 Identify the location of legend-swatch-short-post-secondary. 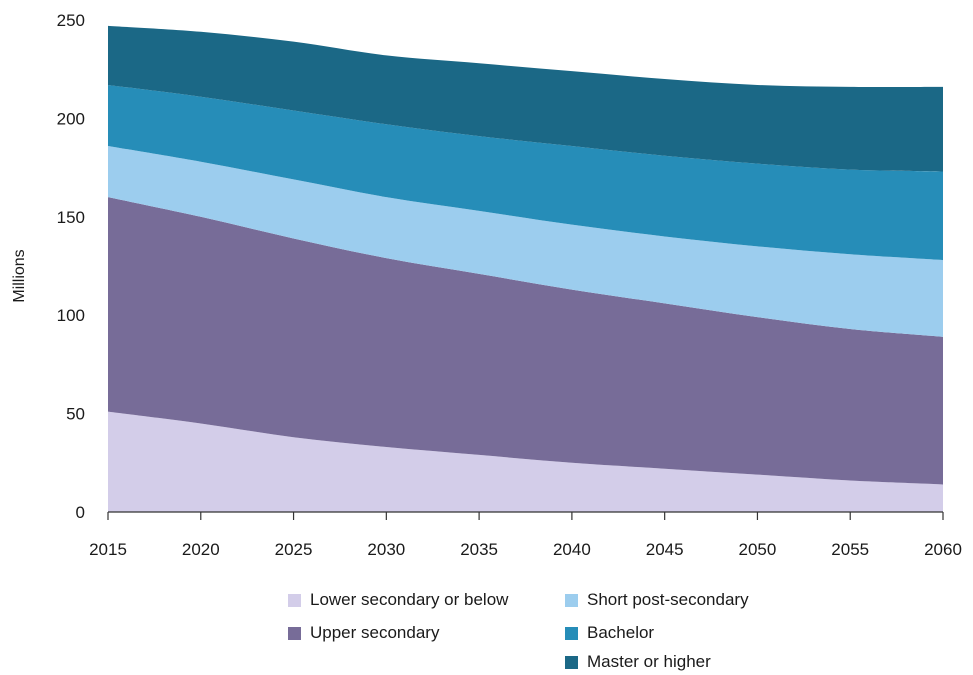
(571, 600).